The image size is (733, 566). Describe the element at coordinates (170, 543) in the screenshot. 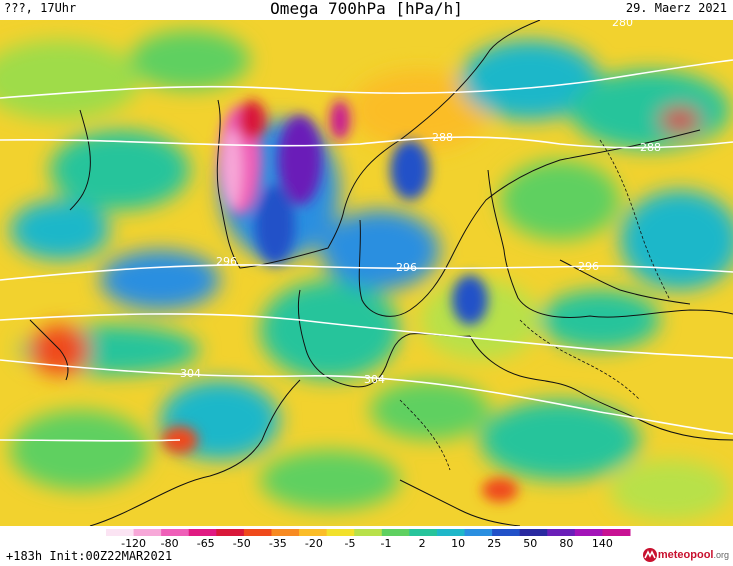

I see `legend-tick: -80` at that location.